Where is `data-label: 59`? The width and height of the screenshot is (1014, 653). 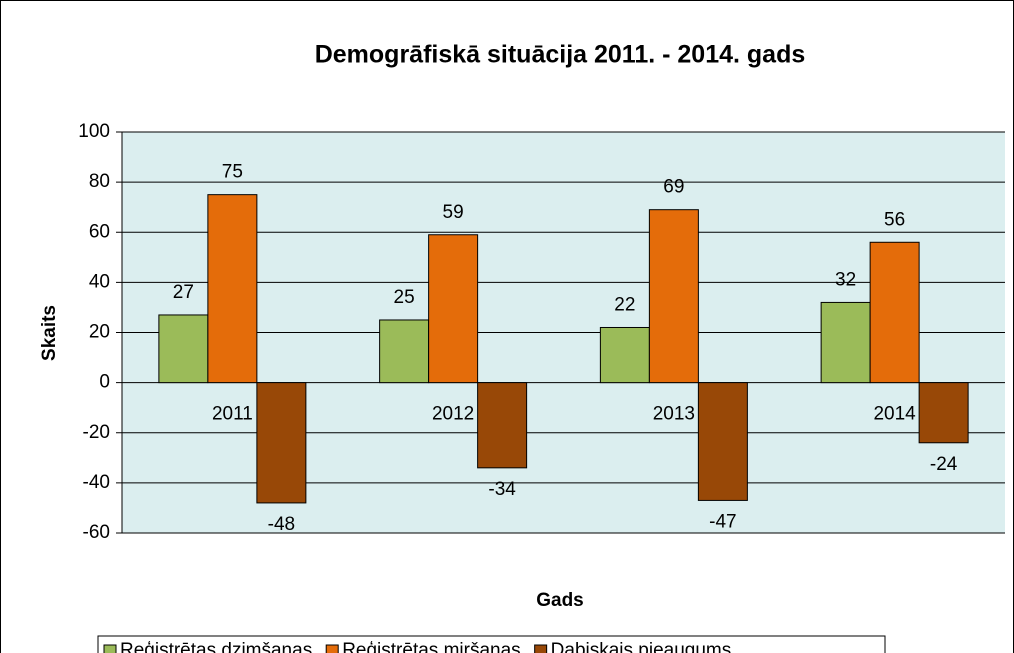
data-label: 59 is located at coordinates (453, 212).